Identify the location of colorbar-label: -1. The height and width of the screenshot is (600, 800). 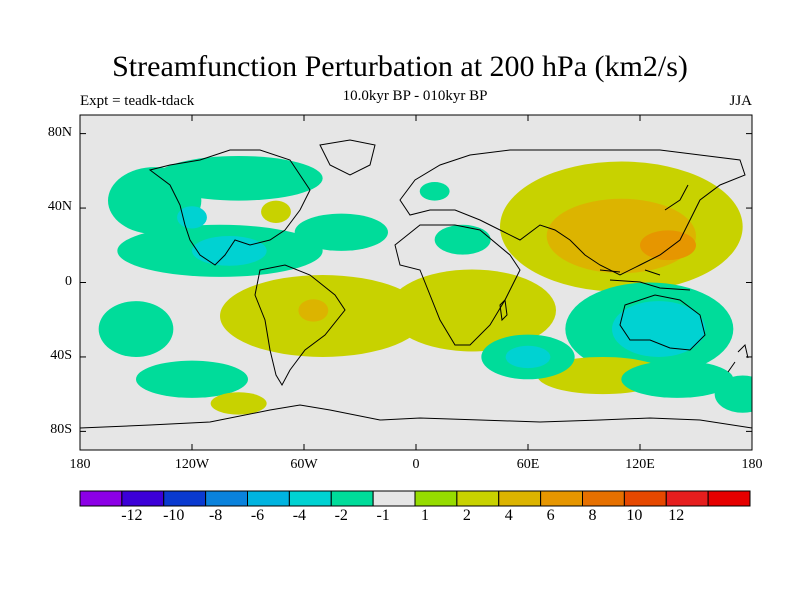
(383, 515).